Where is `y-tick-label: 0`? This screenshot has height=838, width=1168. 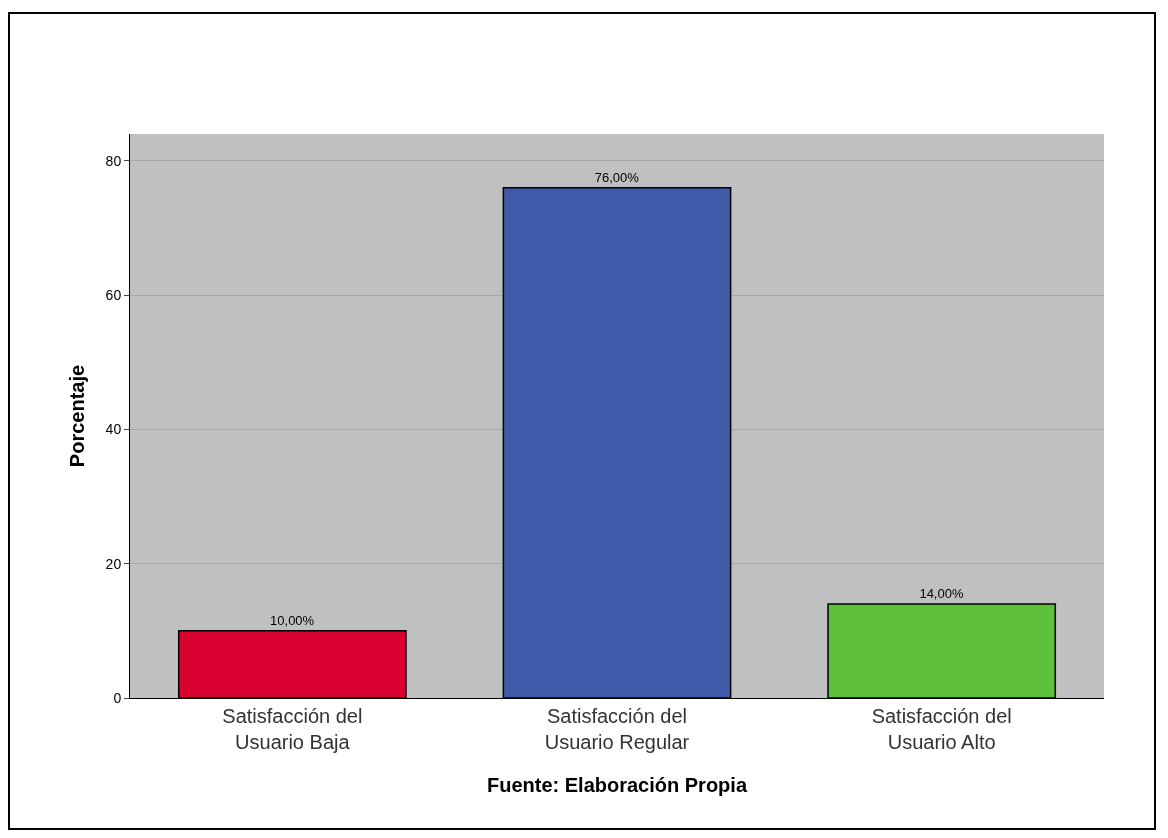 y-tick-label: 0 is located at coordinates (117, 697).